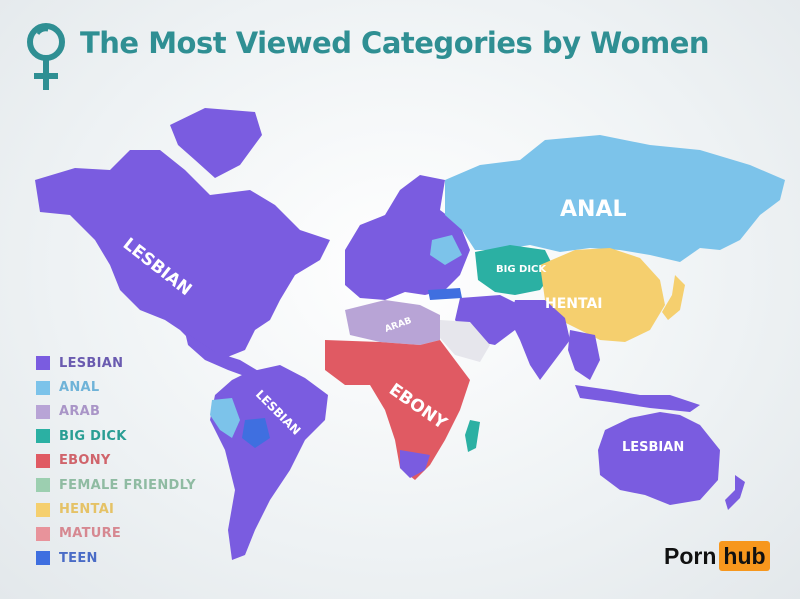  I want to click on region-indonesia, so click(637, 398).